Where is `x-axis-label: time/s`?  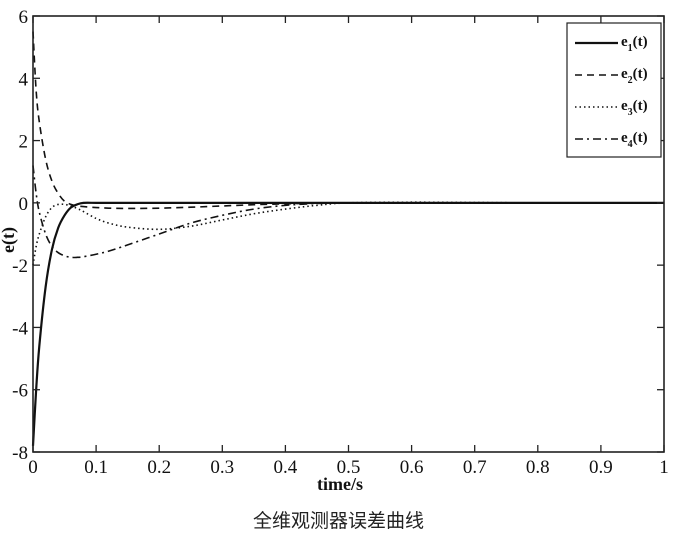 x-axis-label: time/s is located at coordinates (340, 484).